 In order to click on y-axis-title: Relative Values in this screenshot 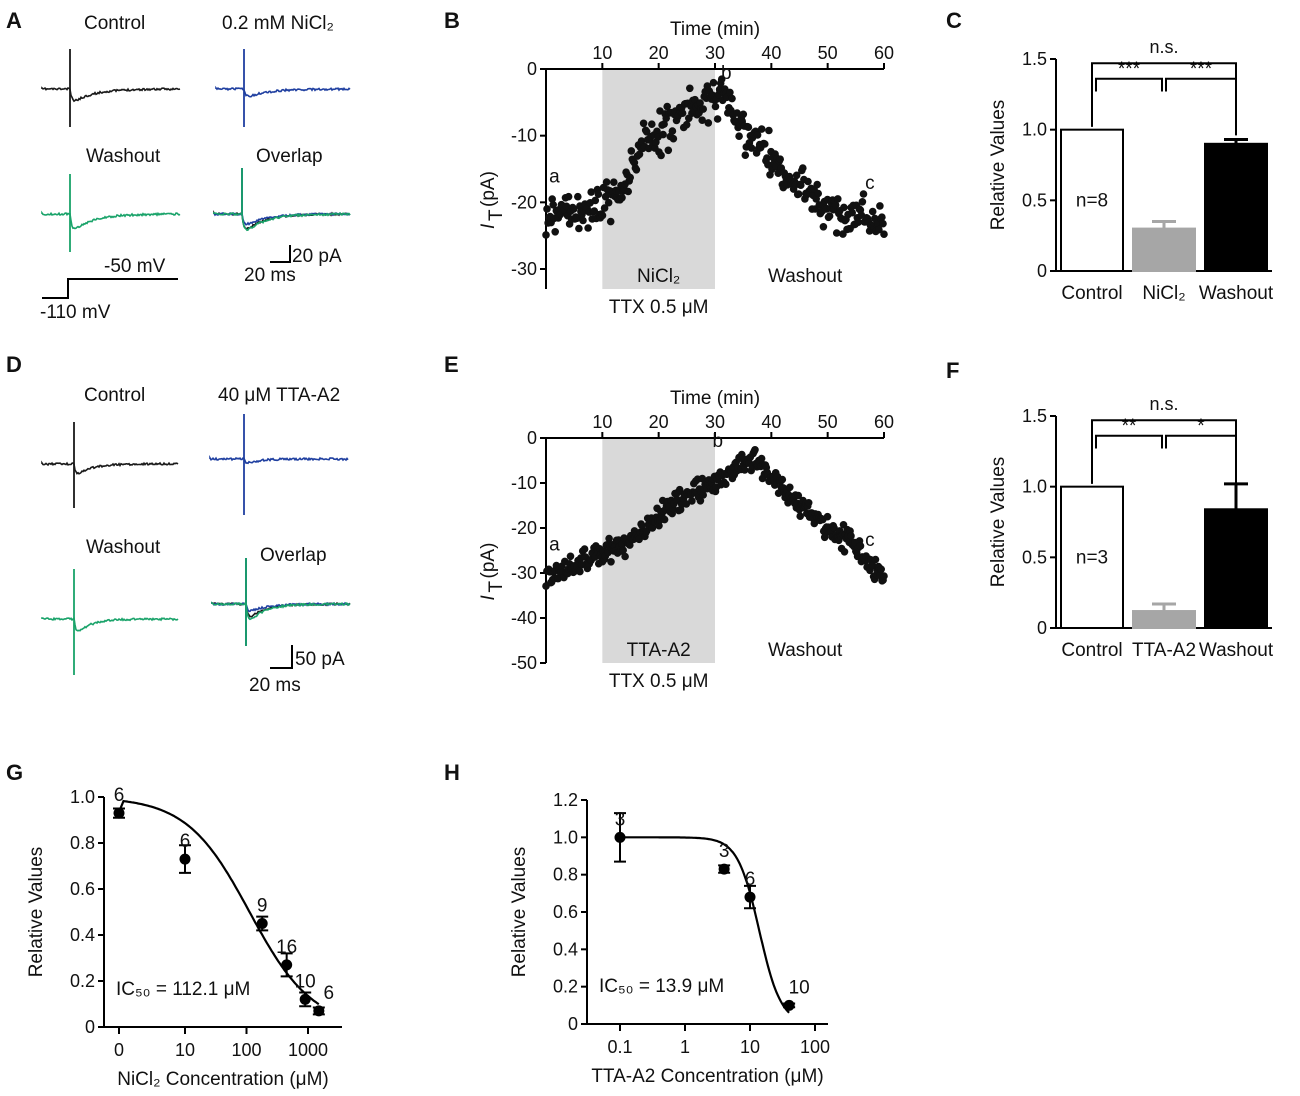, I will do `click(519, 912)`.